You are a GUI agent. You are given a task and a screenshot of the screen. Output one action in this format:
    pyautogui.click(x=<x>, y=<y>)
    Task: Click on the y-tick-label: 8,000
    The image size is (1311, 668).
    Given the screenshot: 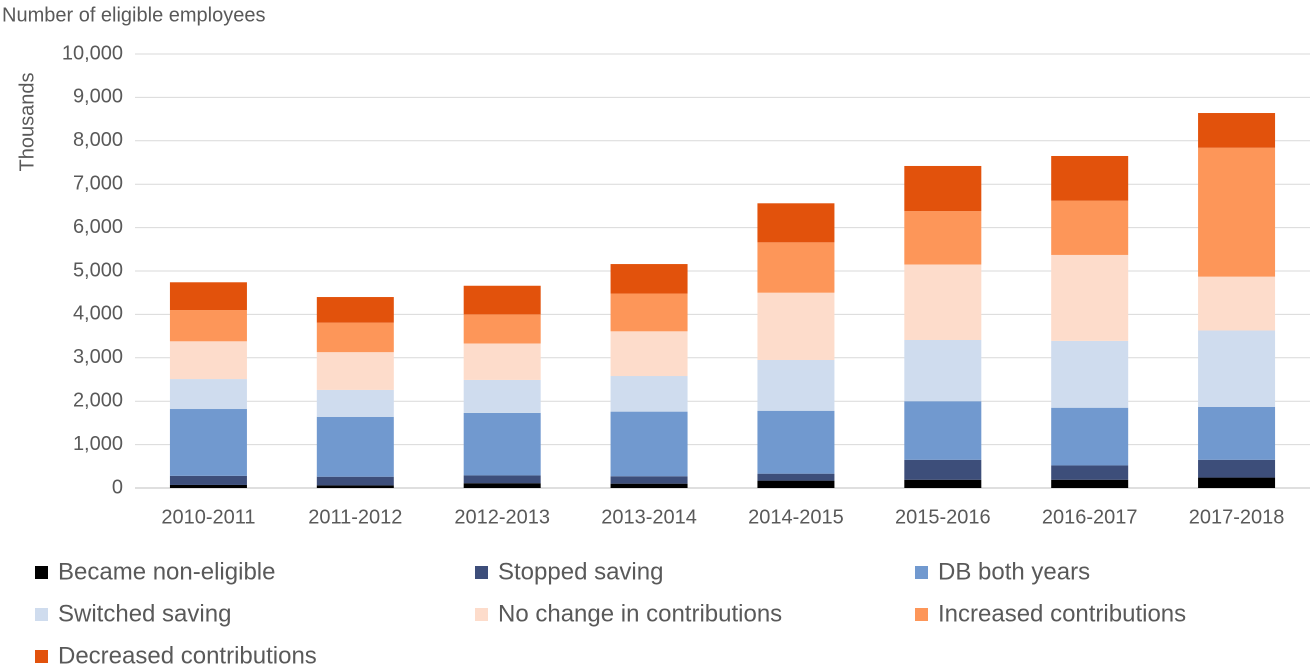 What is the action you would take?
    pyautogui.click(x=98, y=140)
    